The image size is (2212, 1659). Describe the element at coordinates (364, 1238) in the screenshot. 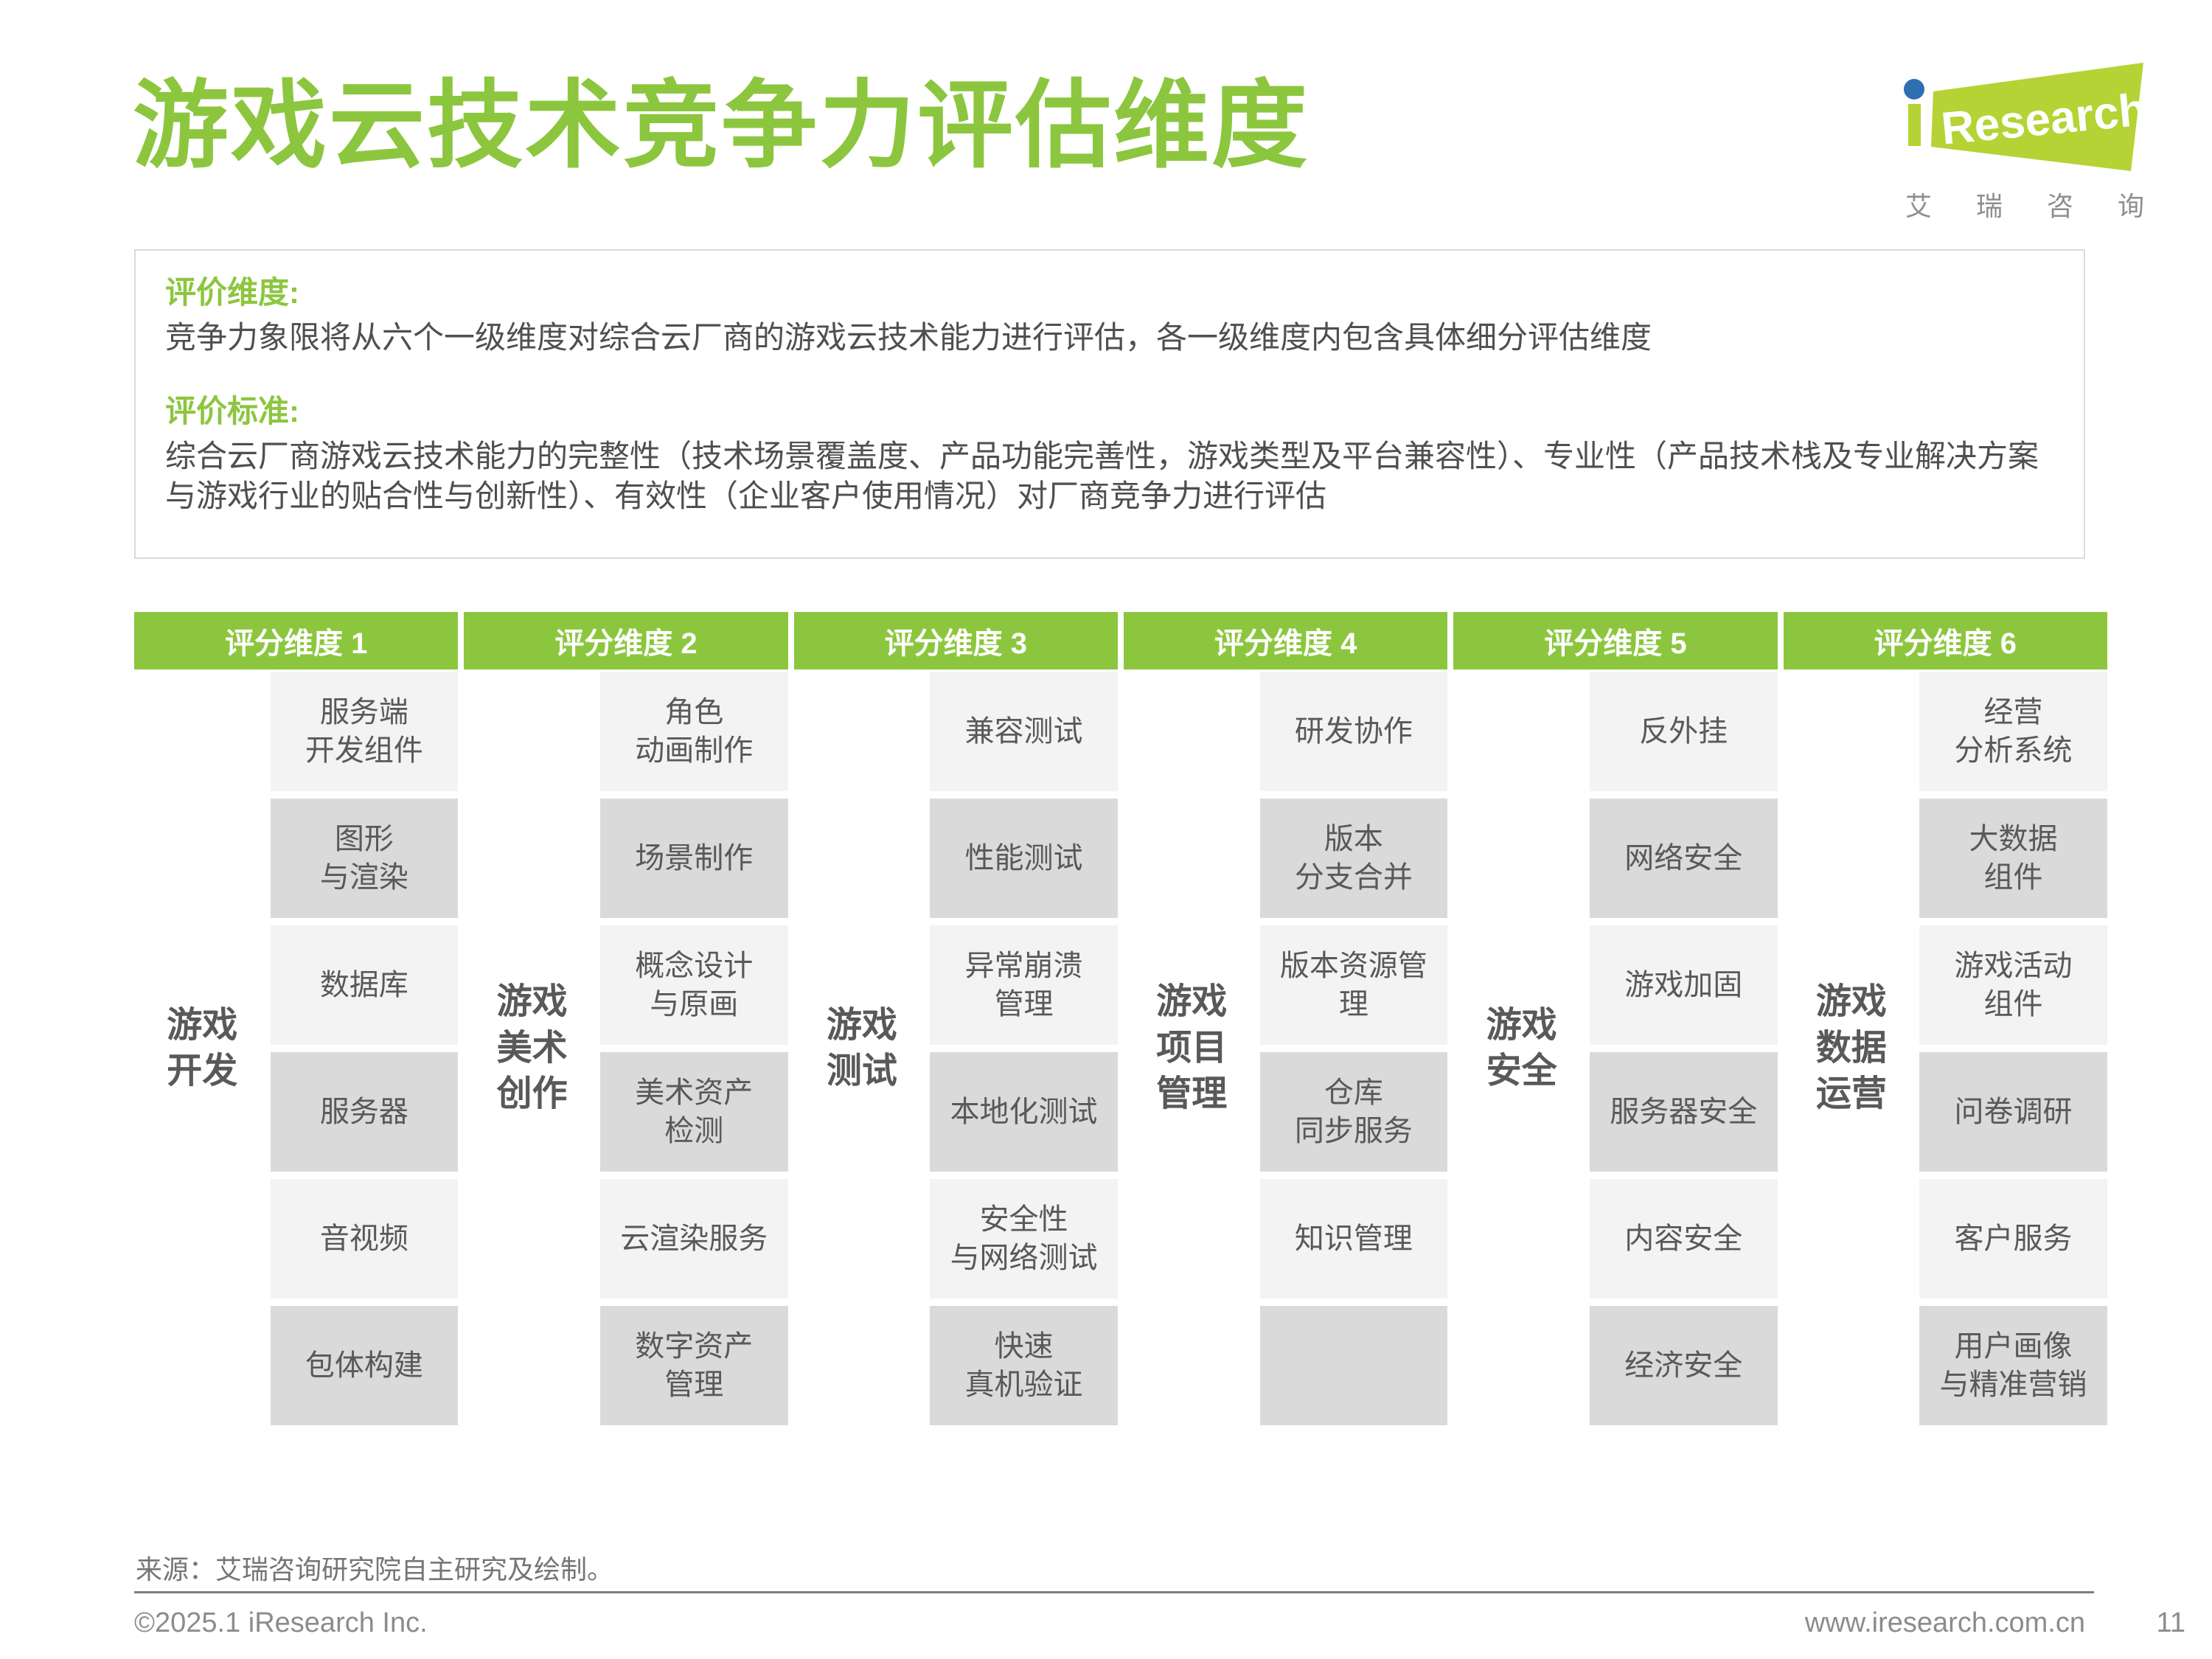

I see `sub-dimension-cell: 音视频` at that location.